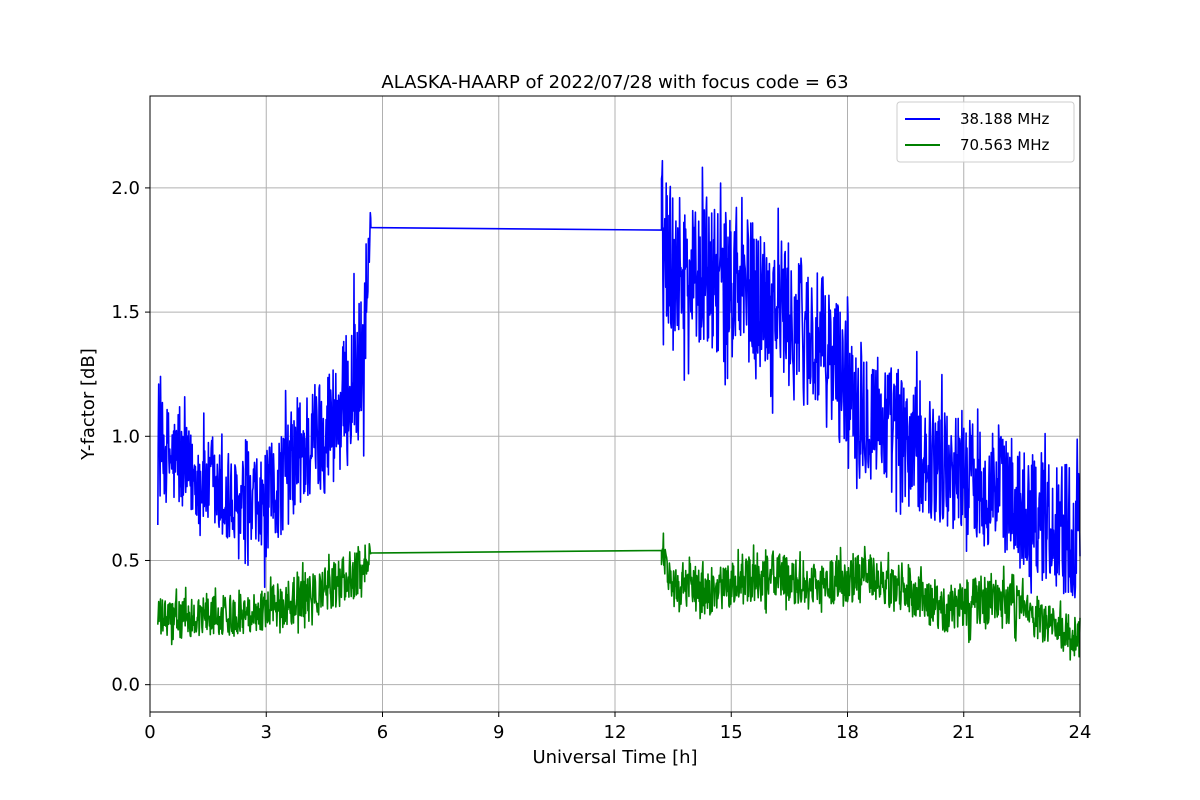 The height and width of the screenshot is (800, 1200). I want to click on y-axis-label: Y-factor [dB], so click(88, 404).